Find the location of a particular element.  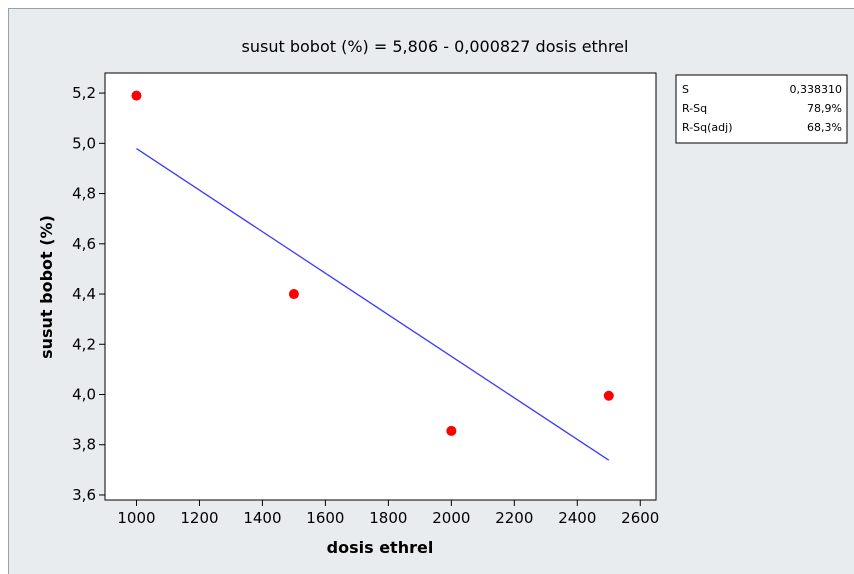

x-axis-label: dosis ethrel is located at coordinates (380, 547).